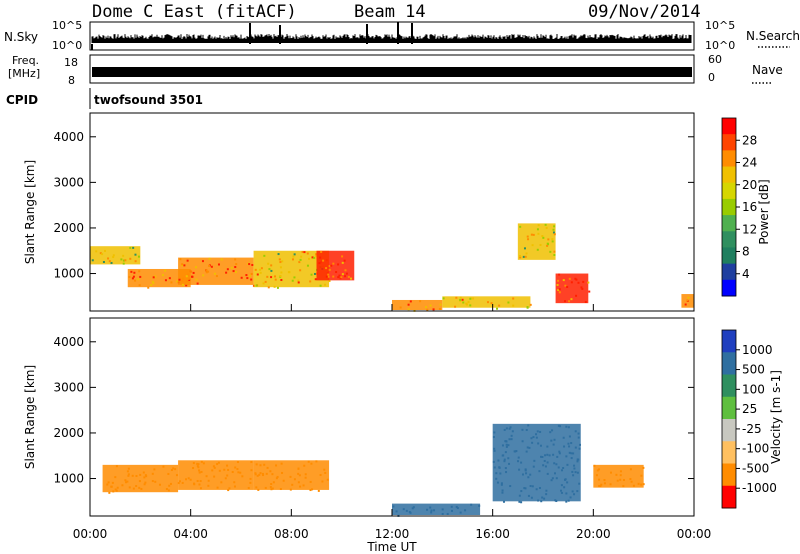  What do you see at coordinates (21, 37) in the screenshot?
I see `nsky-label: N.Sky` at bounding box center [21, 37].